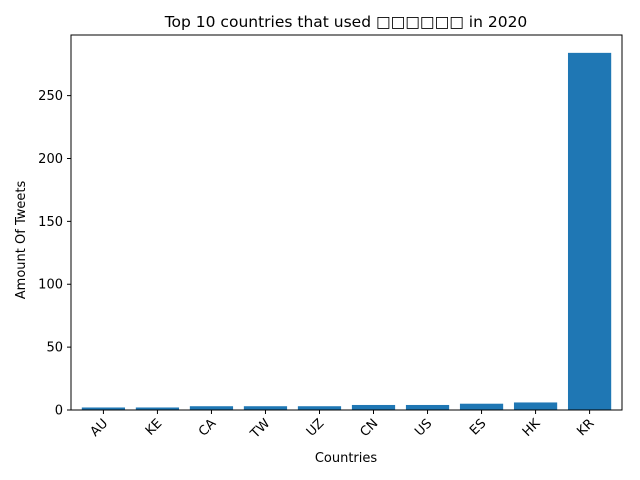 Image resolution: width=640 pixels, height=480 pixels. I want to click on x-tick-label: TW, so click(260, 429).